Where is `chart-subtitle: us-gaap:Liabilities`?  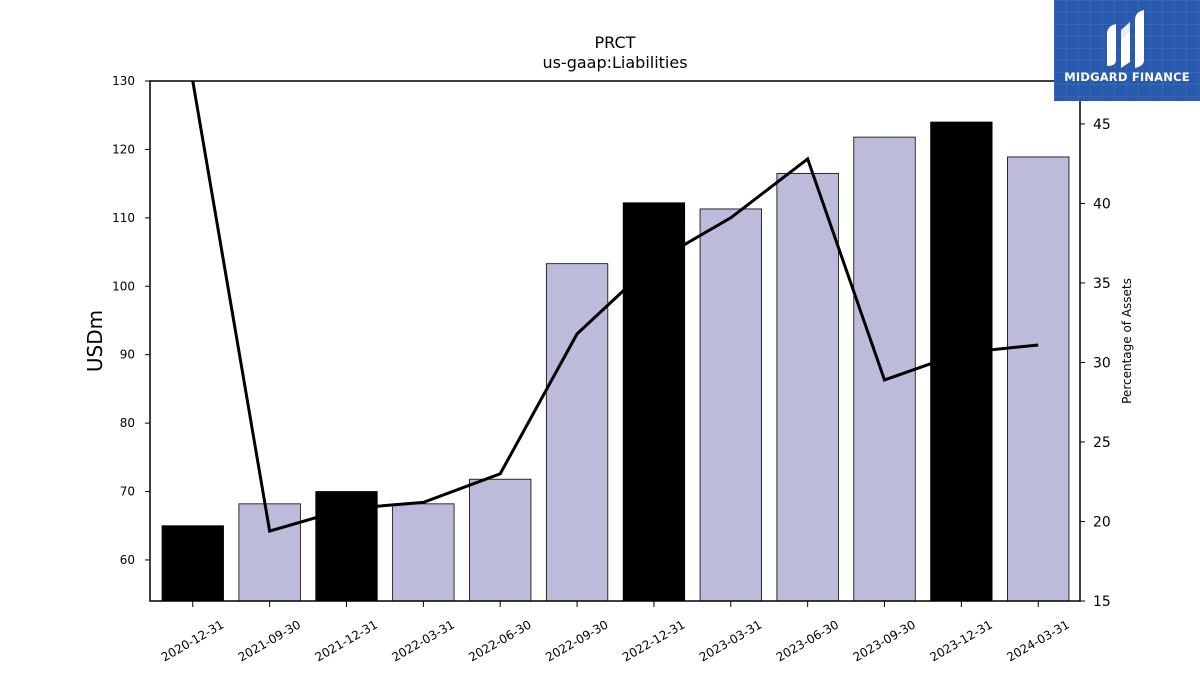
chart-subtitle: us-gaap:Liabilities is located at coordinates (614, 62).